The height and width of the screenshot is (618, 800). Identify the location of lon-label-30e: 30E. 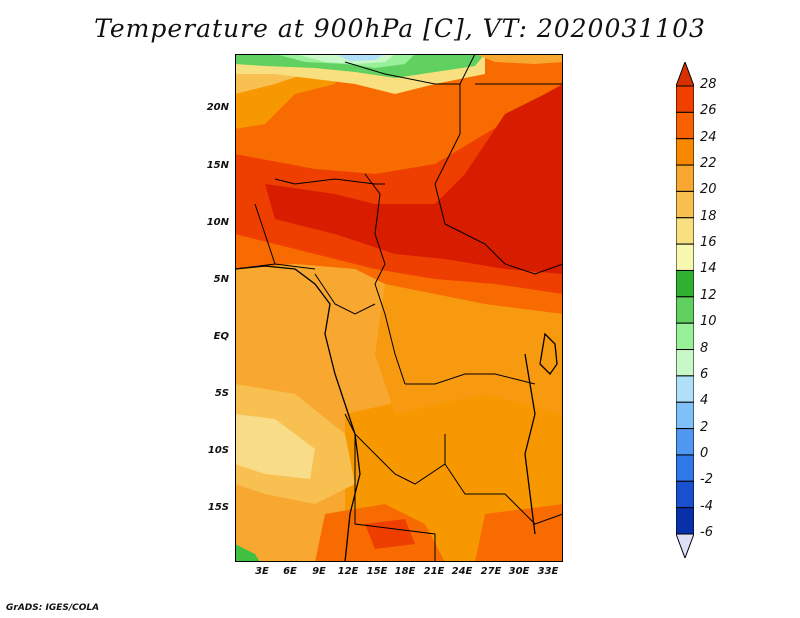
(519, 571).